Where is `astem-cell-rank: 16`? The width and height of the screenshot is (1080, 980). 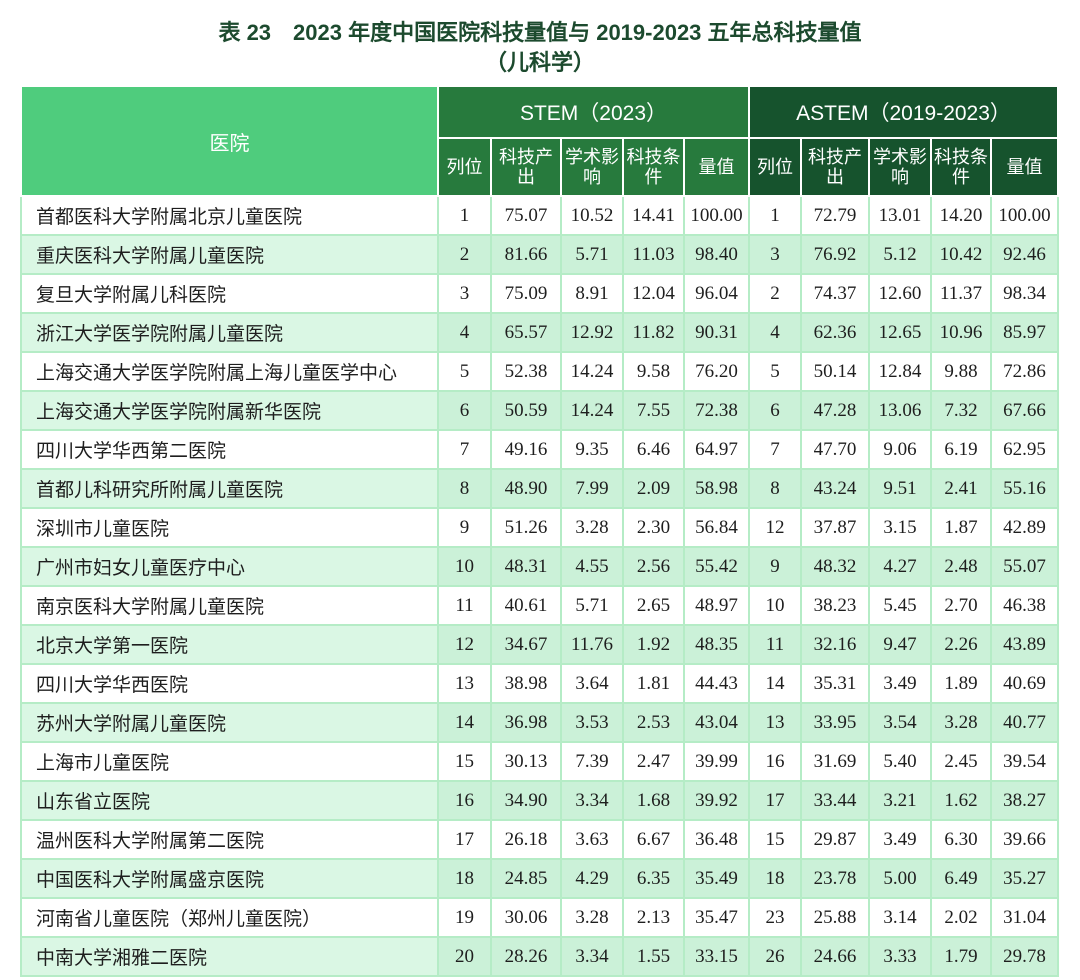 astem-cell-rank: 16 is located at coordinates (775, 762).